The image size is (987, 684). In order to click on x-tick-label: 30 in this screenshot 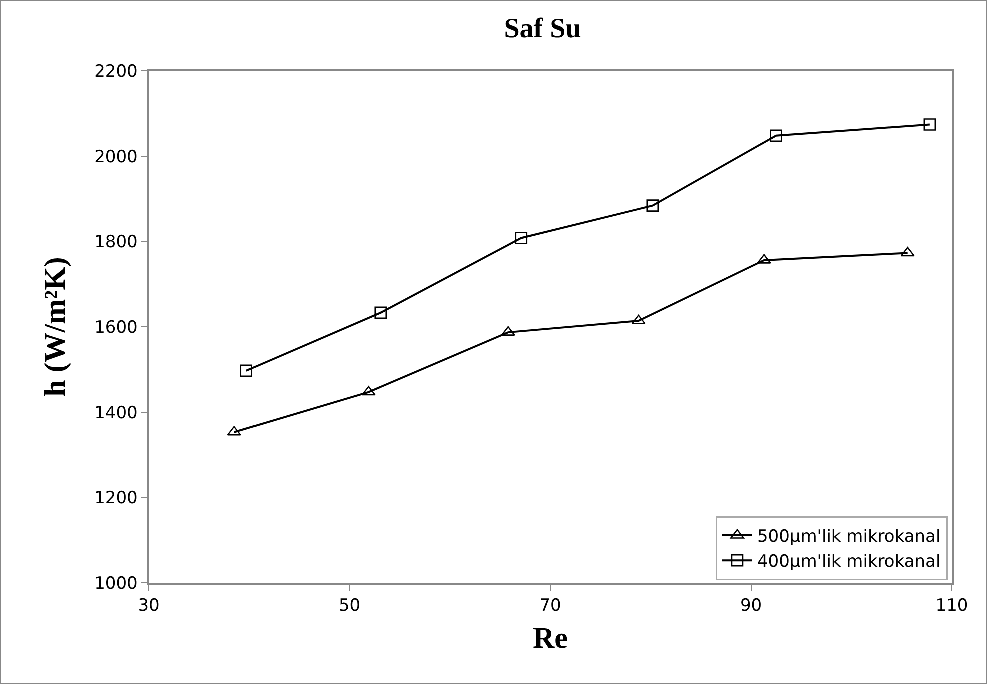, I will do `click(149, 606)`.